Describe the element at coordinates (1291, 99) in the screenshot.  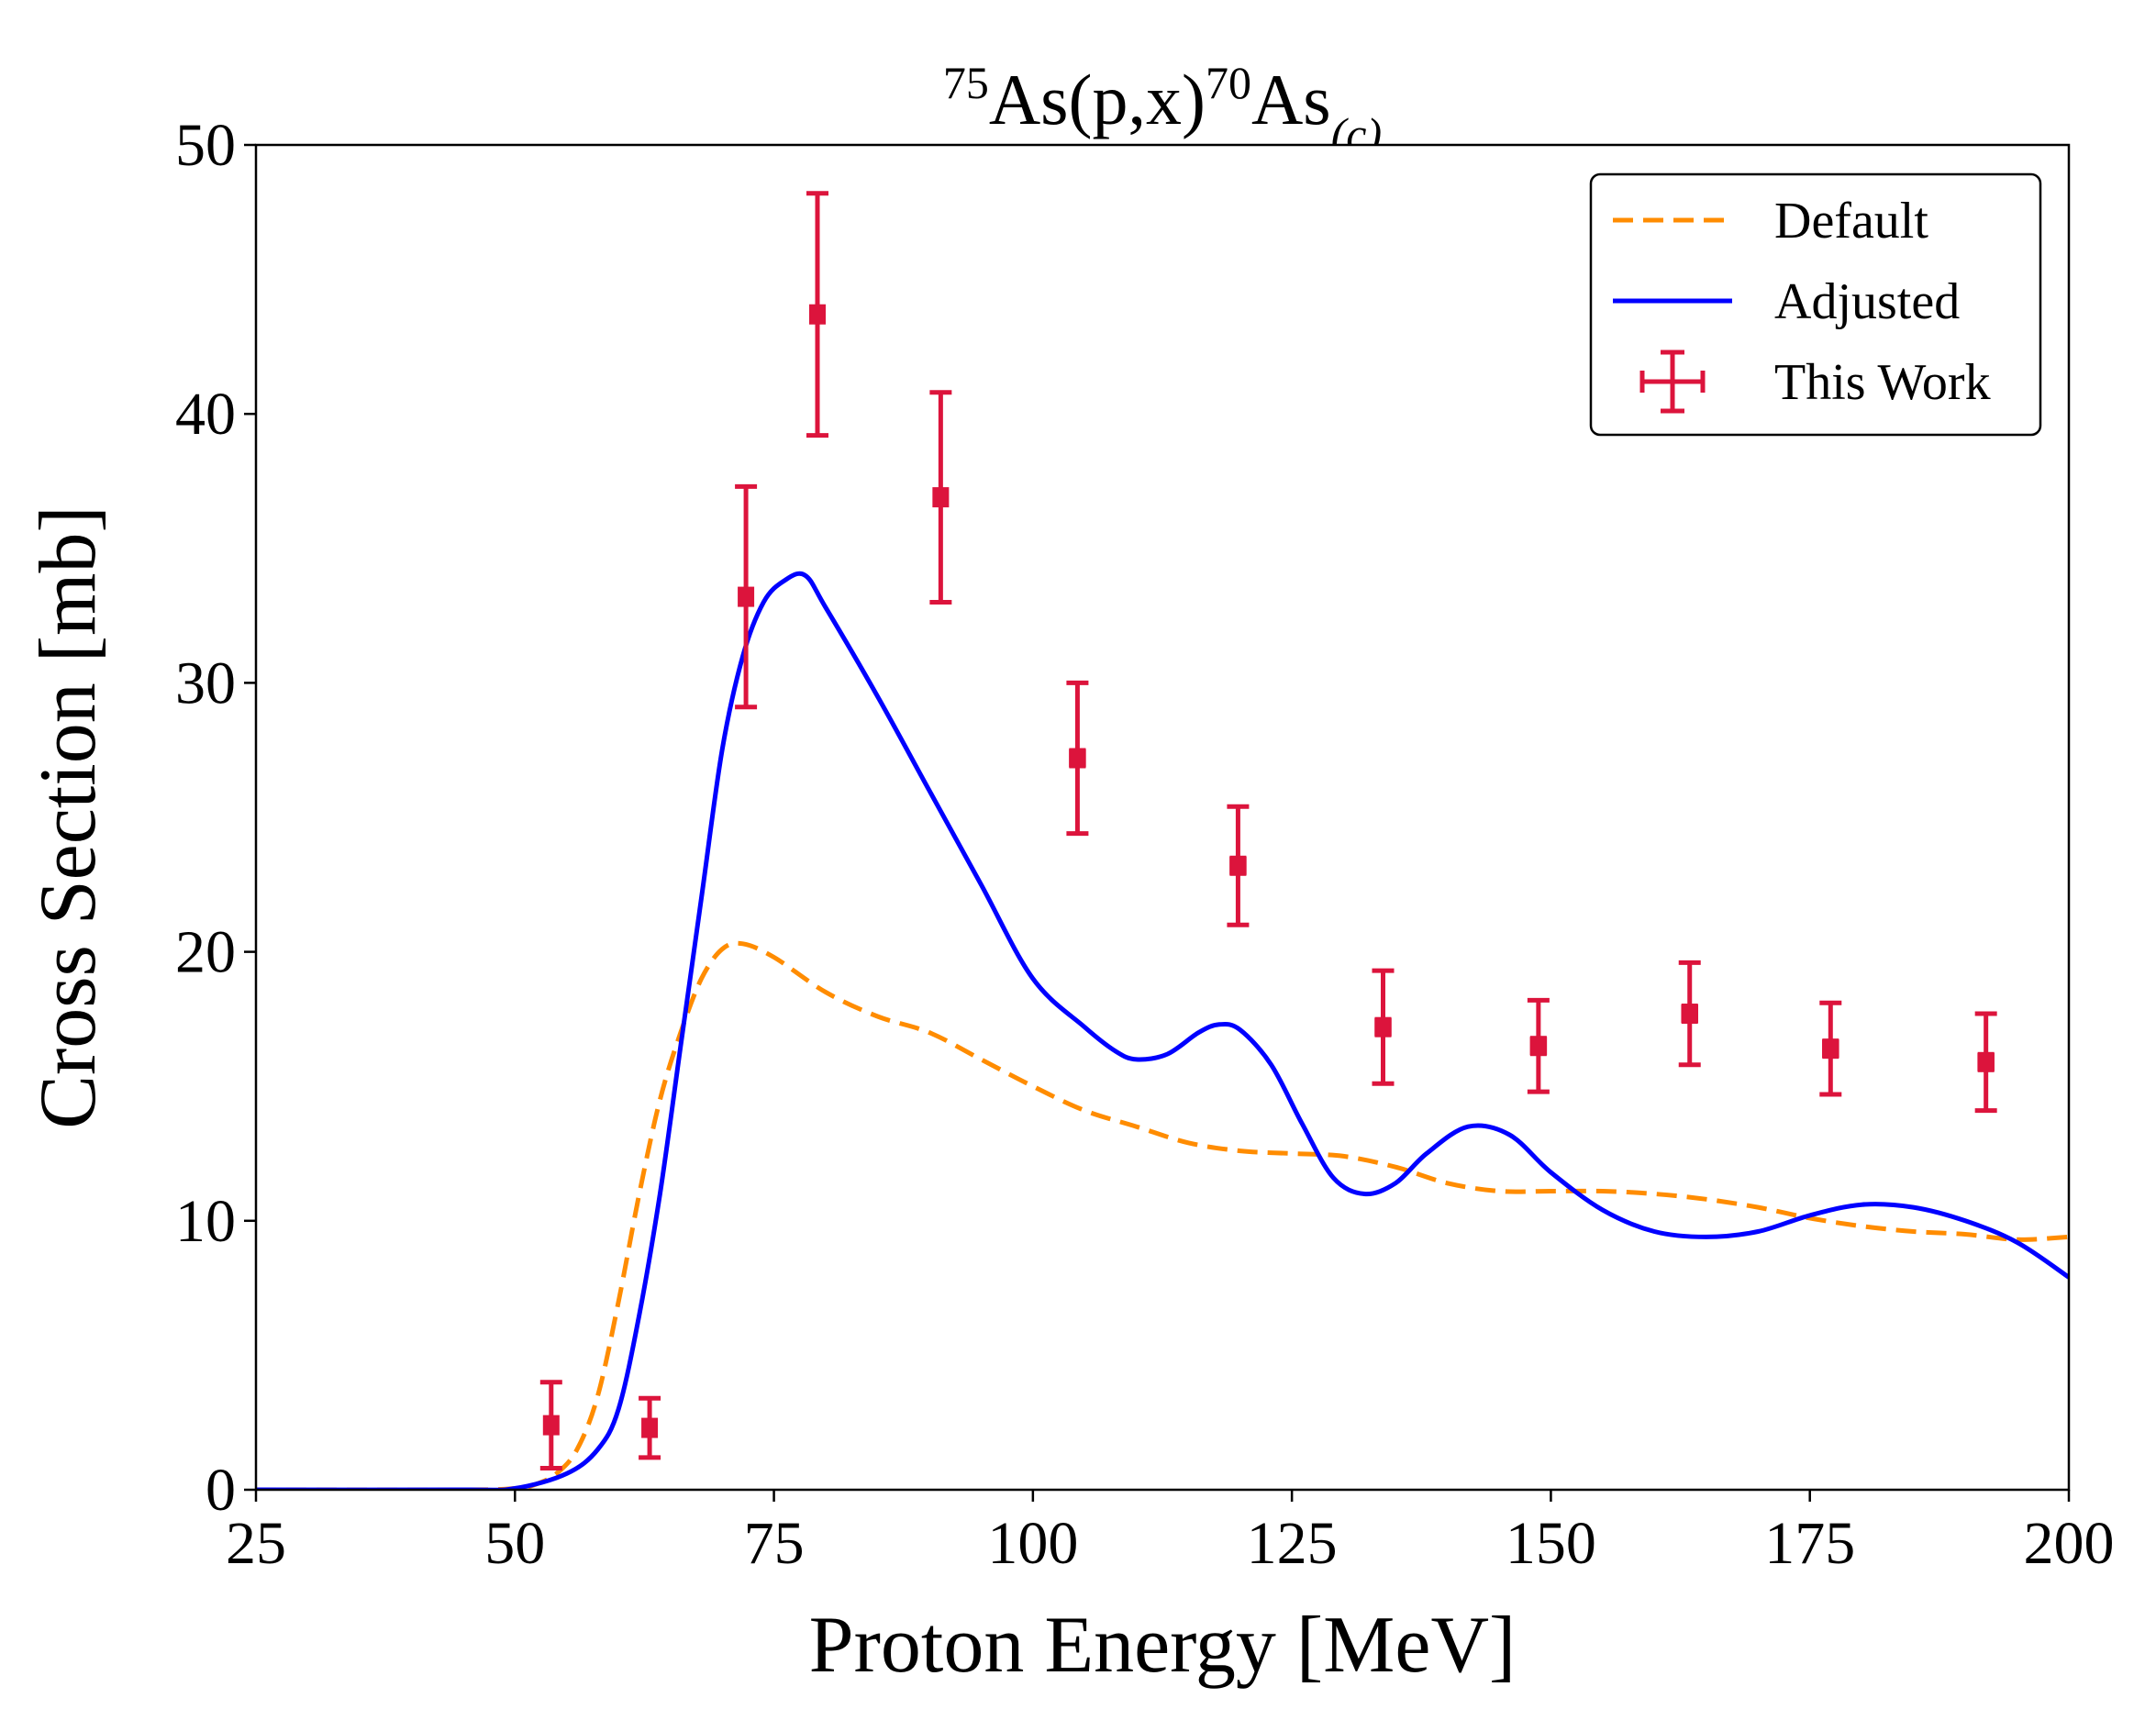
I see `title-tail: As` at that location.